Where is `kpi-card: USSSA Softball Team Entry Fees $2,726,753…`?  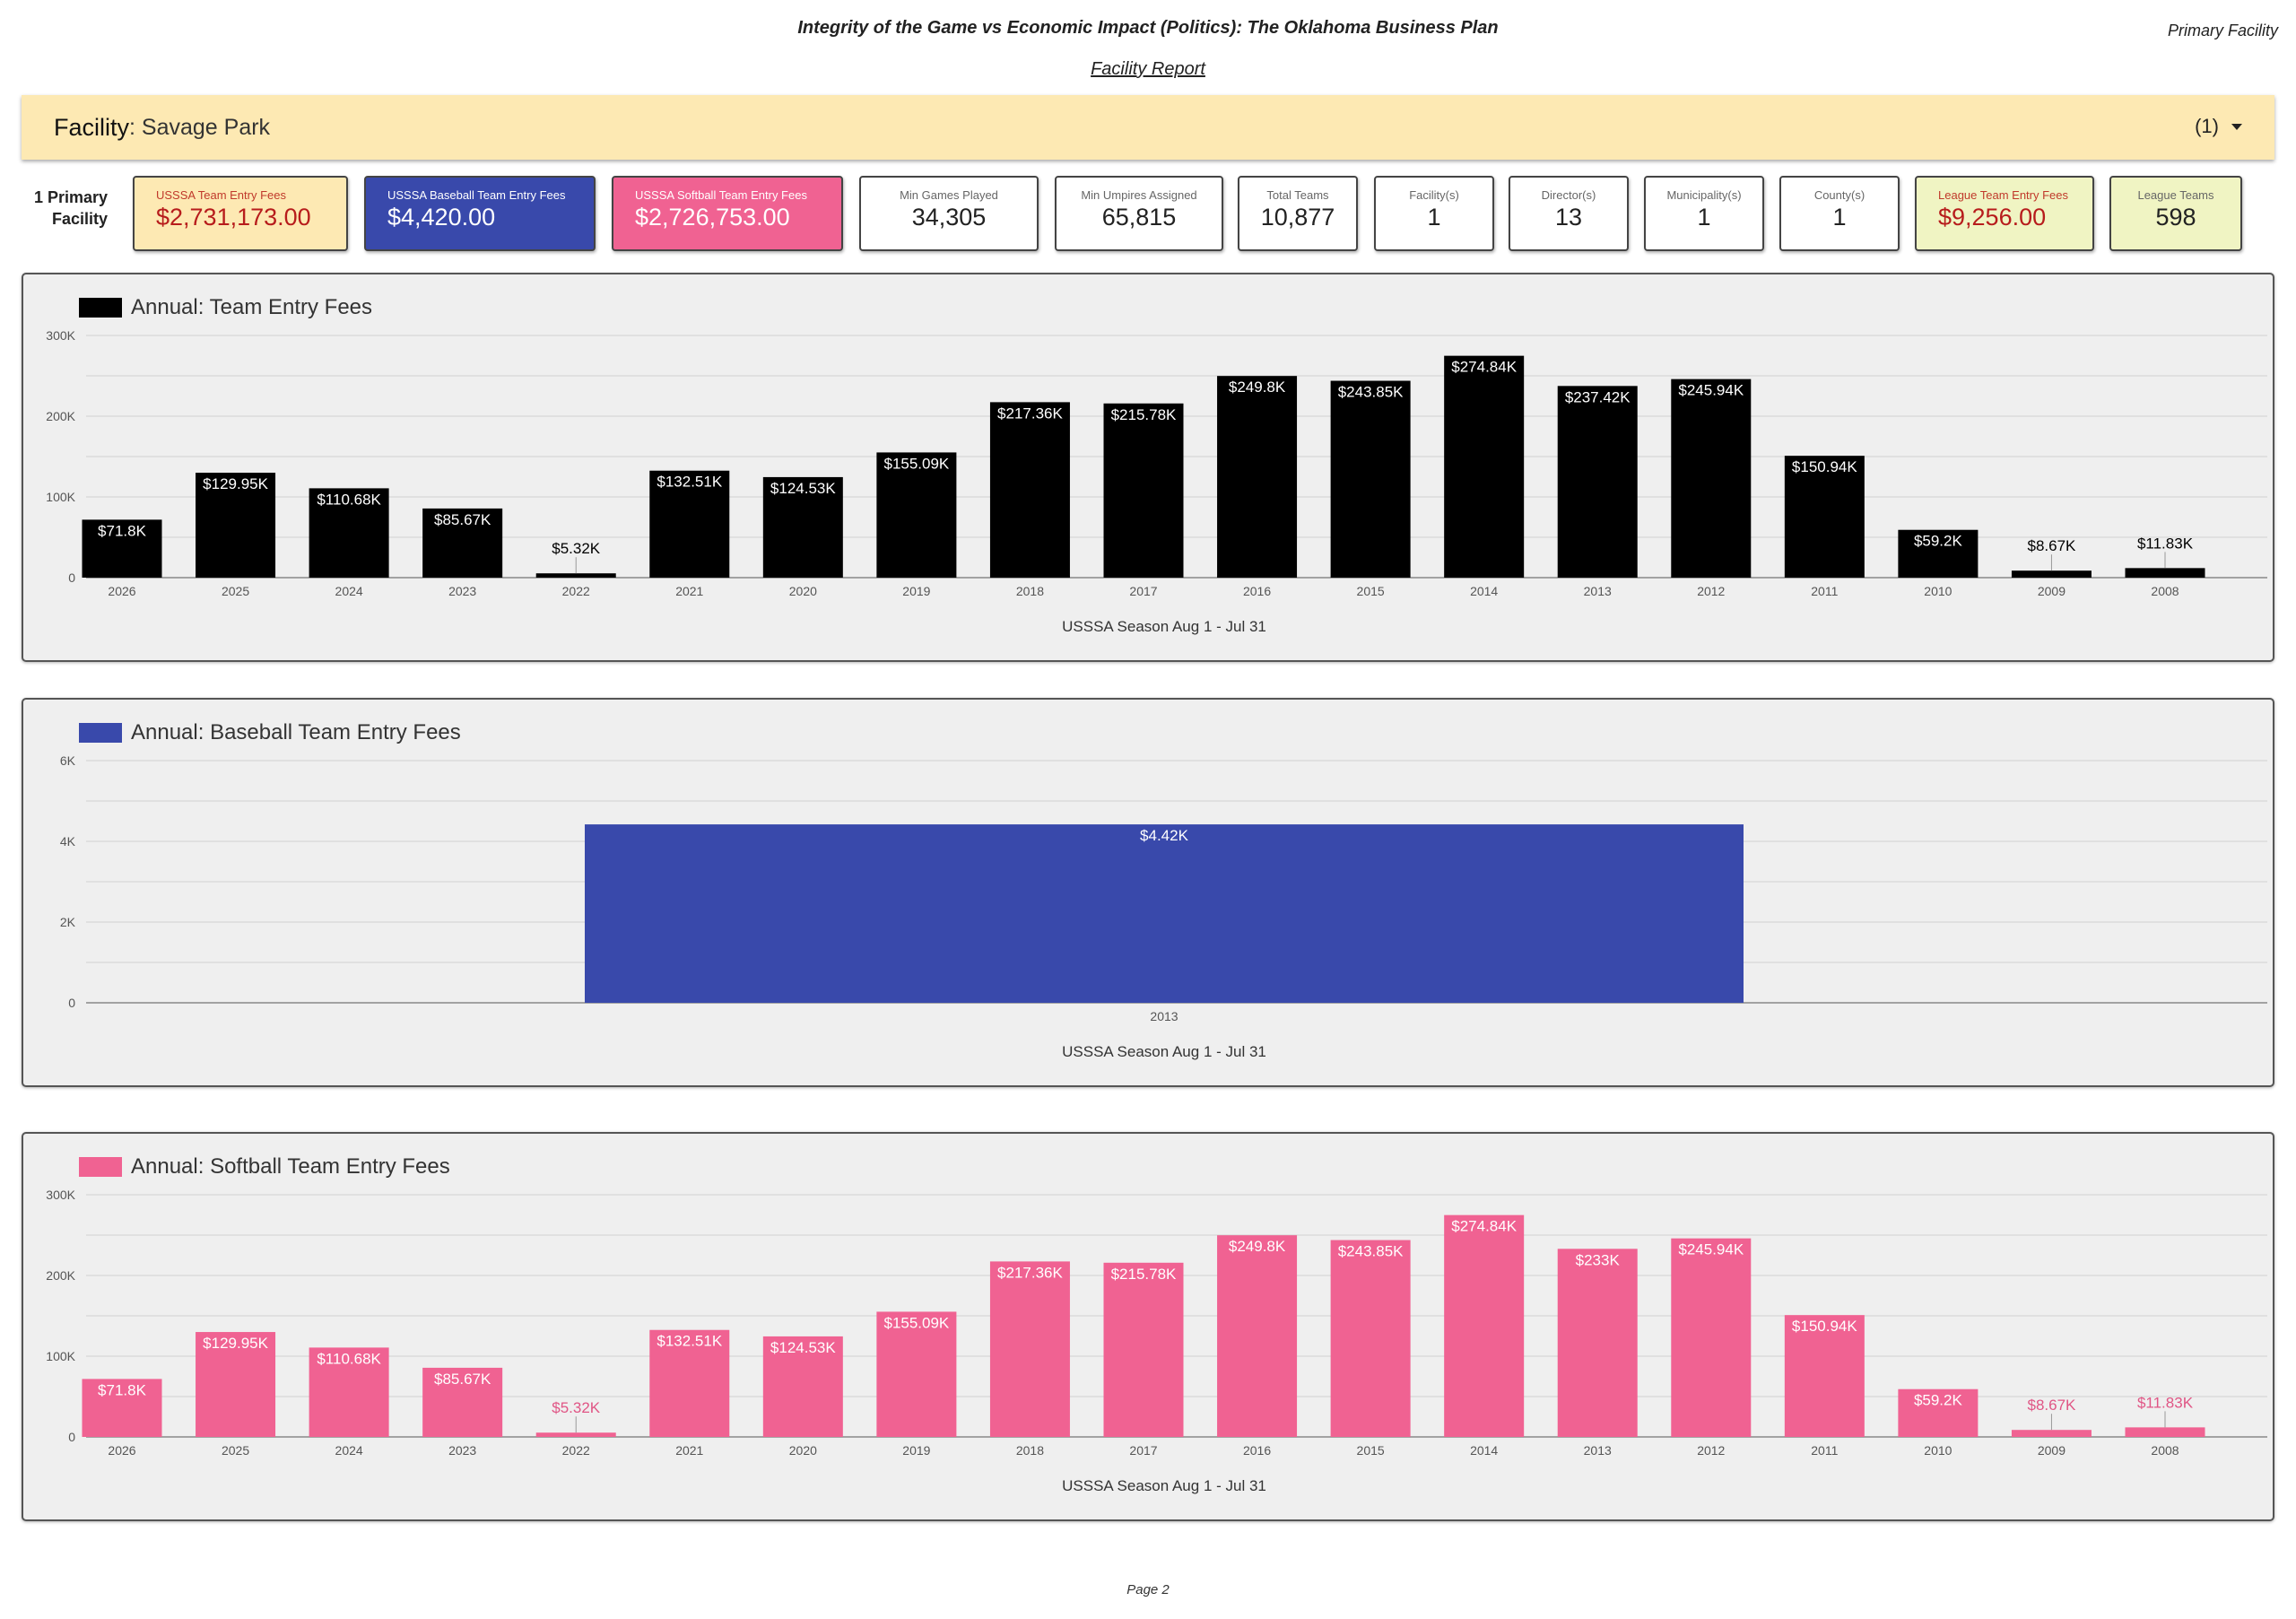 kpi-card: USSSA Softball Team Entry Fees $2,726,753… is located at coordinates (727, 213).